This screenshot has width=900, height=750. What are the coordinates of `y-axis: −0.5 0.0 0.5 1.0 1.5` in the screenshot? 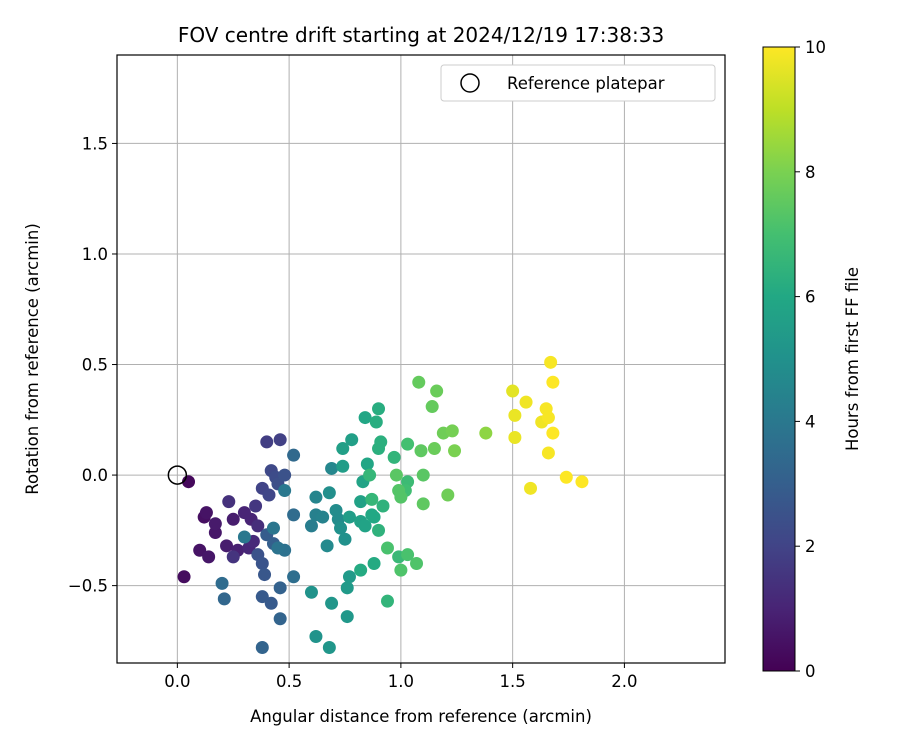 It's located at (92, 365).